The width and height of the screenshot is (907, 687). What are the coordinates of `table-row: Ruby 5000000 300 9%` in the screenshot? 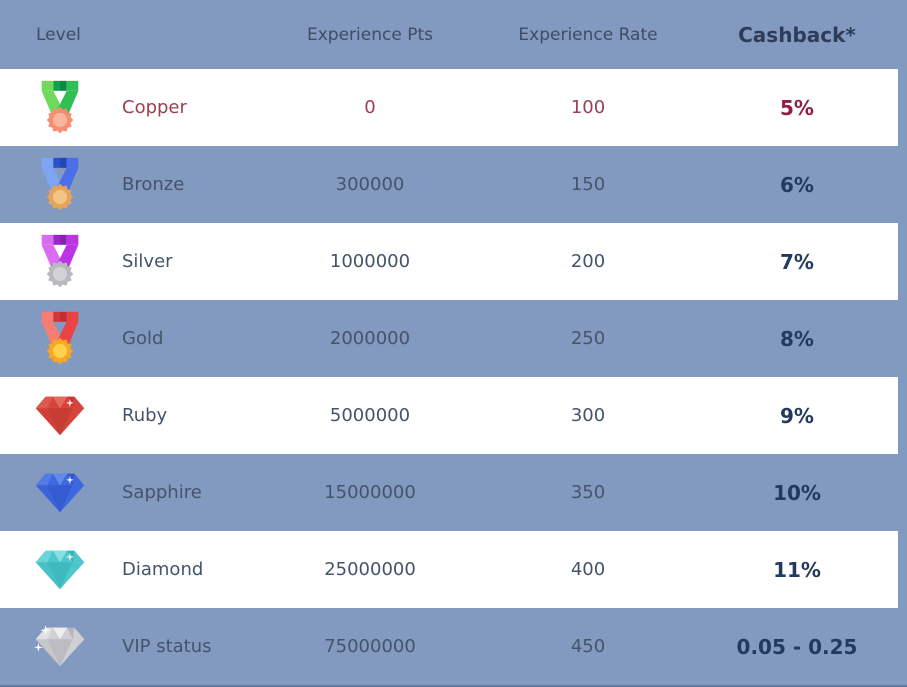 It's located at (449, 415).